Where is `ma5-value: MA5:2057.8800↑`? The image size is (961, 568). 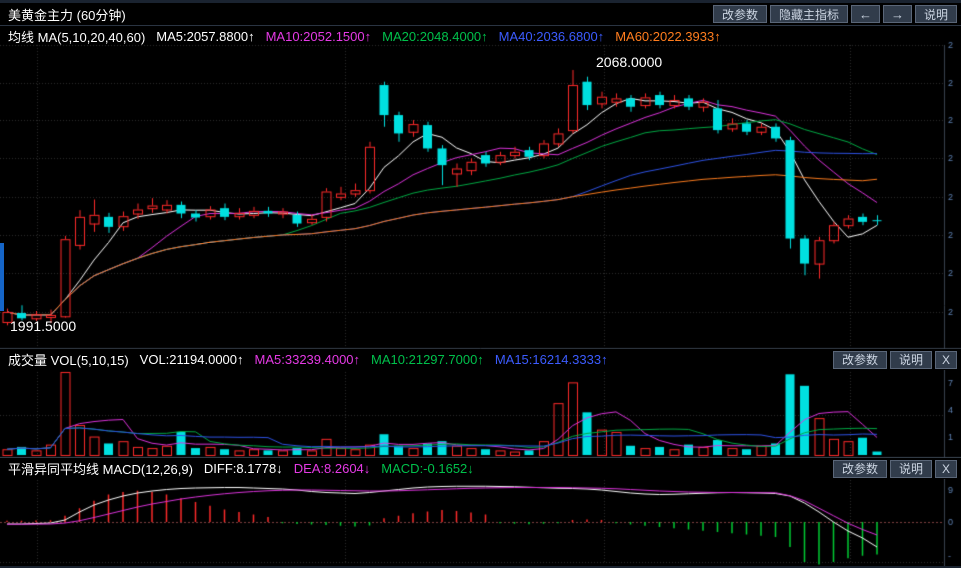 ma5-value: MA5:2057.8800↑ is located at coordinates (205, 36).